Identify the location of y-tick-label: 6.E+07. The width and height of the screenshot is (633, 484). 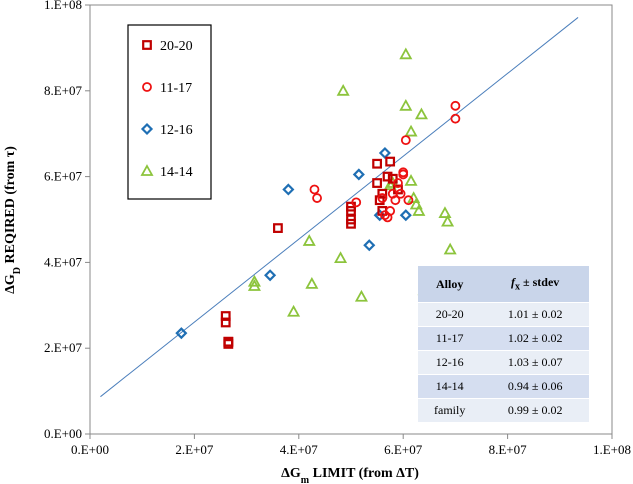
(63, 176).